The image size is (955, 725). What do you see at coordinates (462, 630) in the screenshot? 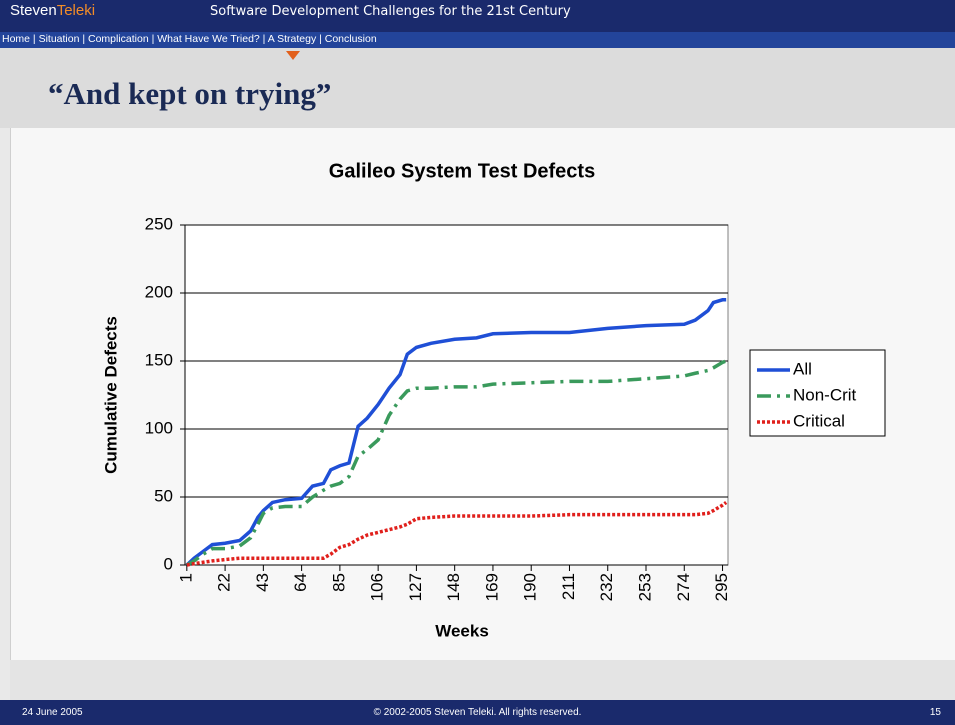
I see `x-axis-label: Weeks` at bounding box center [462, 630].